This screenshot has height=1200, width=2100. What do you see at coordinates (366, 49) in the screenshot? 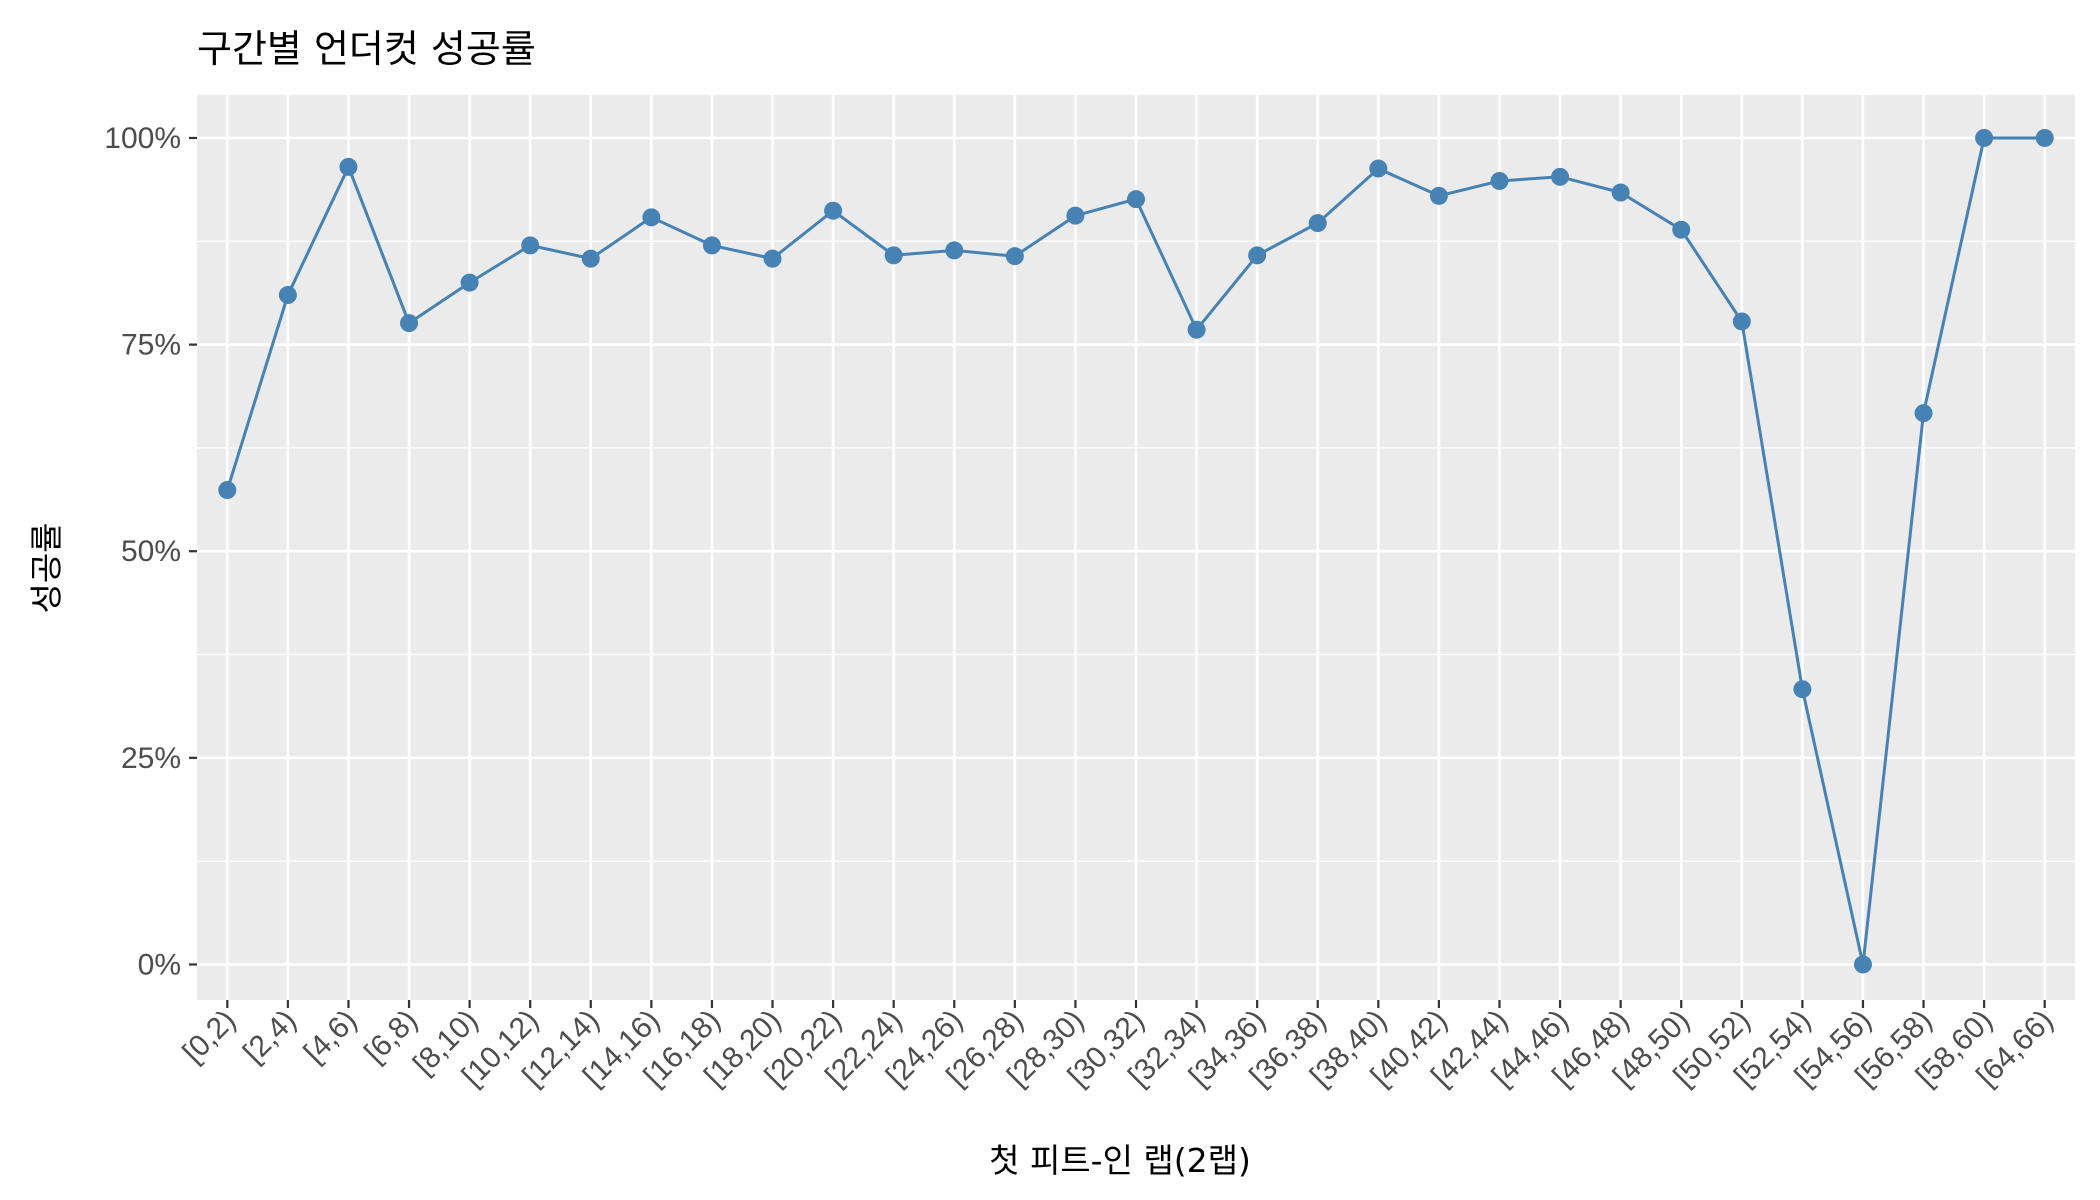
I see `chart-title: 구간별 언더컷 성공률` at bounding box center [366, 49].